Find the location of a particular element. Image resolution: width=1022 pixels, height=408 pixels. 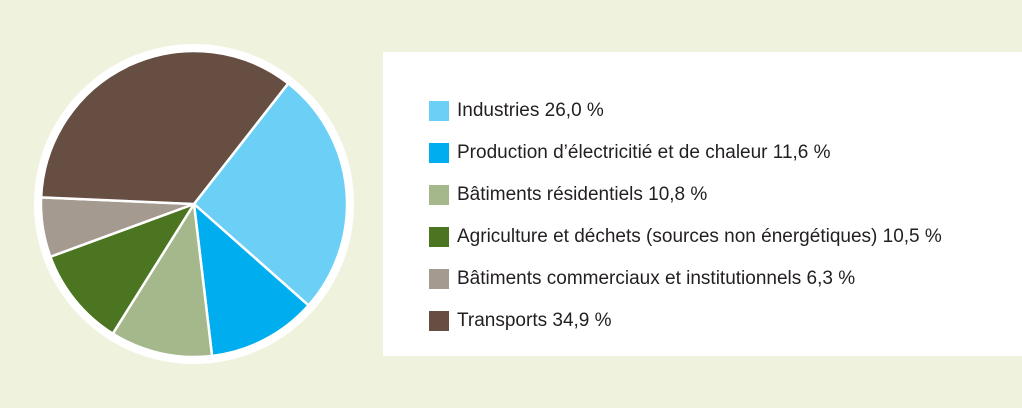

legend-swatch-batiments-residentiels is located at coordinates (439, 195).